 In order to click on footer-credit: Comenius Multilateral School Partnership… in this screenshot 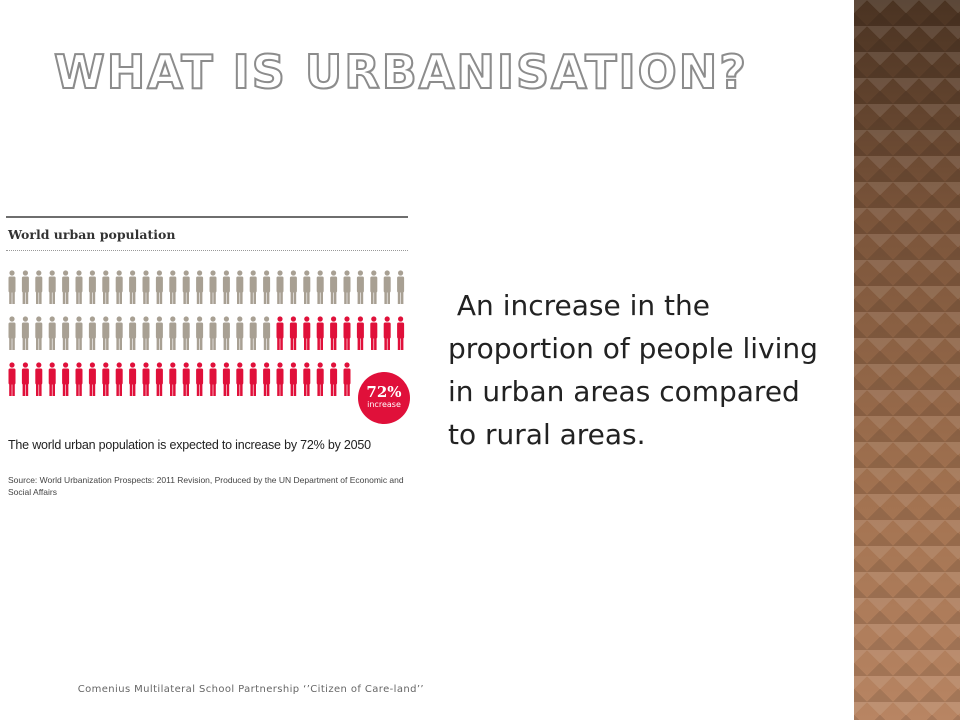, I will do `click(250, 689)`.